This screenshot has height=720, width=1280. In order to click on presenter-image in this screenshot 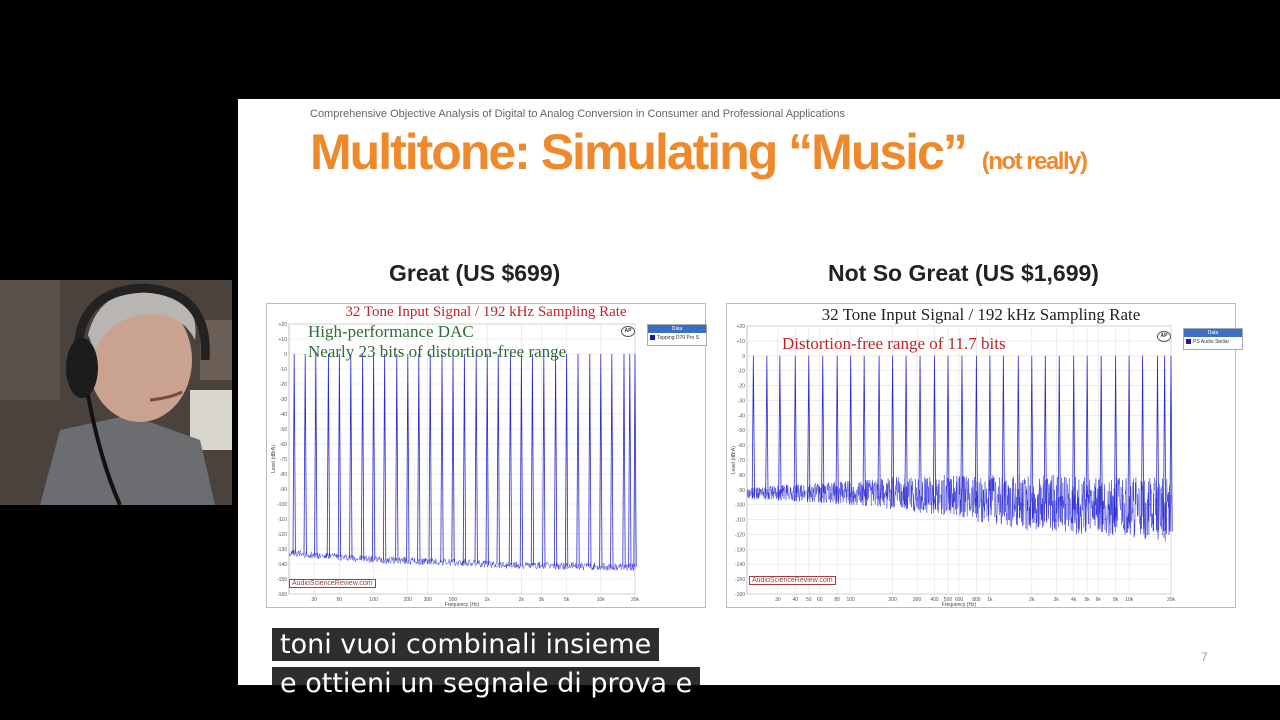, I will do `click(116, 392)`.